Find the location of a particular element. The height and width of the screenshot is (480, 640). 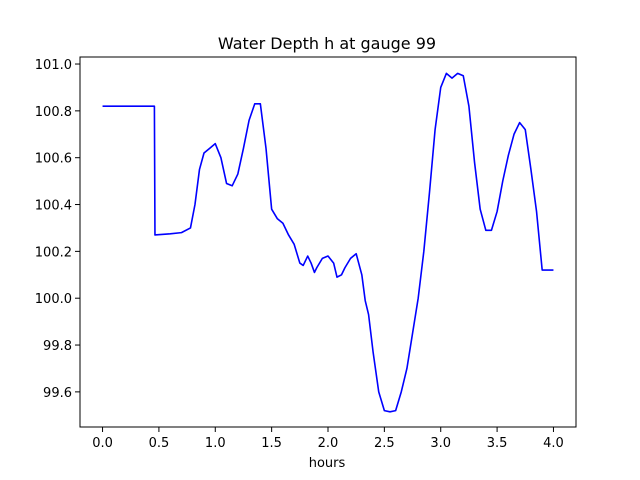

y-tick-label: 101.0 is located at coordinates (53, 65).